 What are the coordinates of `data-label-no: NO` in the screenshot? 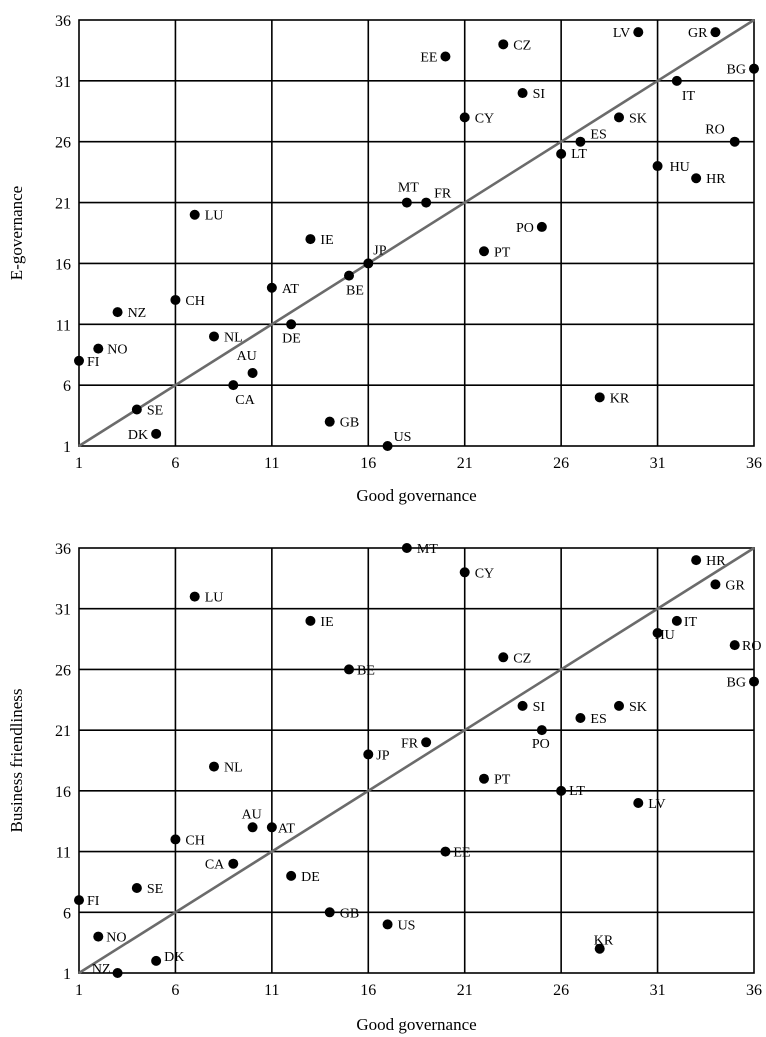 It's located at (116, 938).